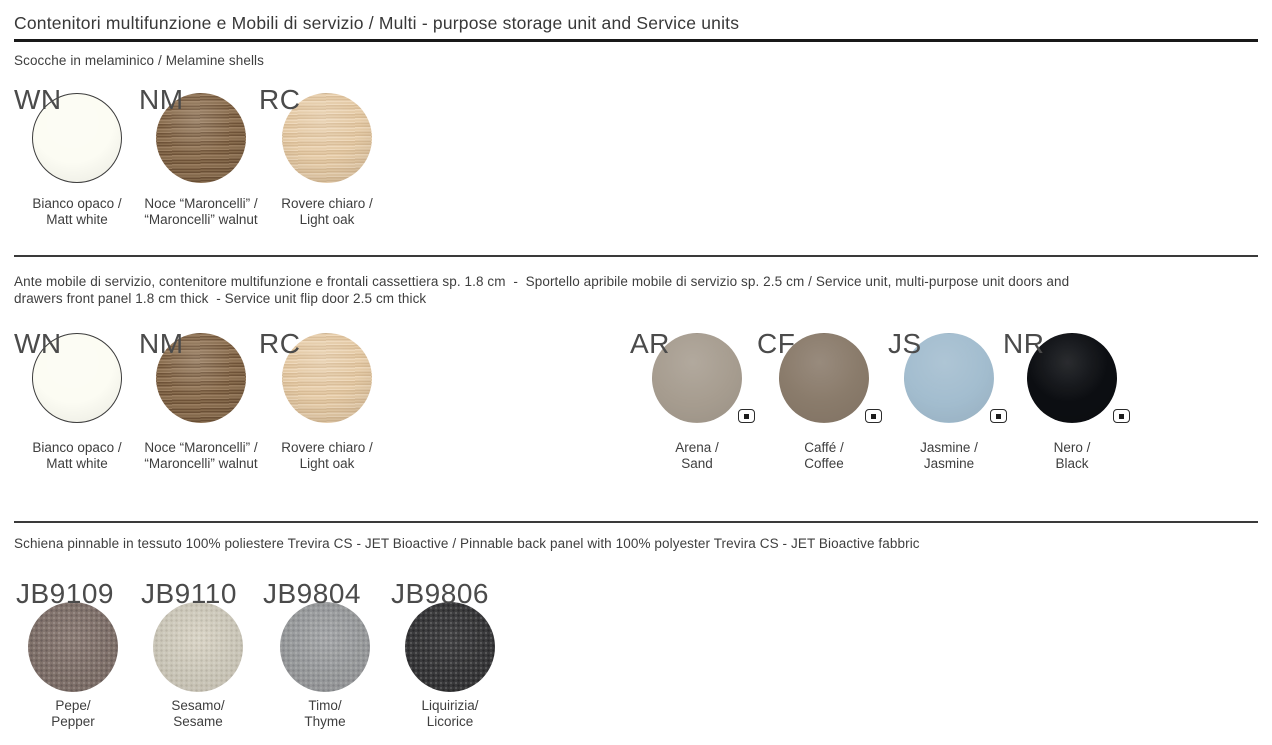  Describe the element at coordinates (450, 721) in the screenshot. I see `swatch-label-en: Licorice` at that location.